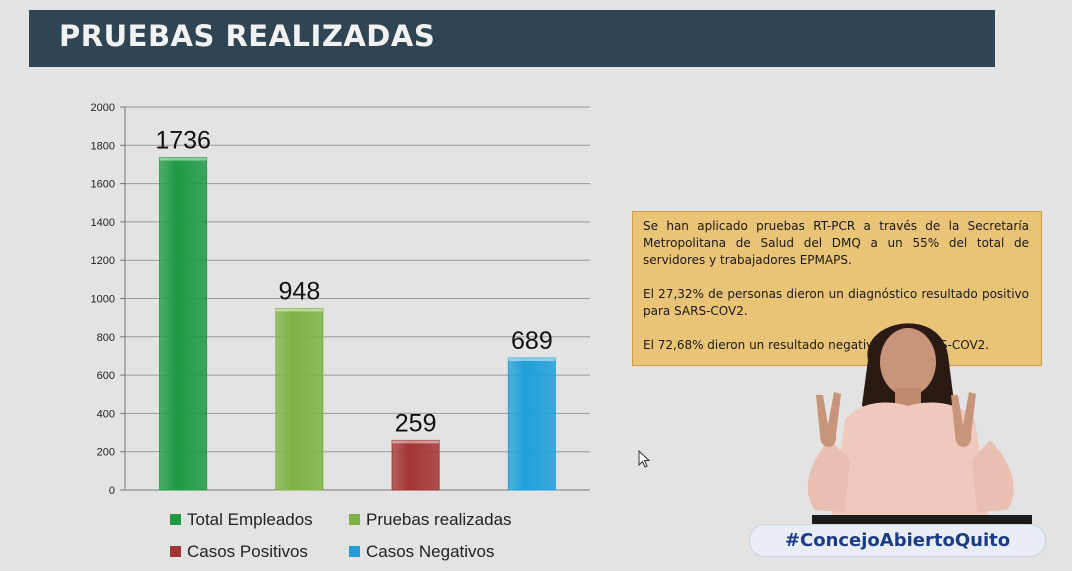 Image resolution: width=1072 pixels, height=571 pixels. Describe the element at coordinates (430, 551) in the screenshot. I see `legend-label: Casos Negativos` at that location.